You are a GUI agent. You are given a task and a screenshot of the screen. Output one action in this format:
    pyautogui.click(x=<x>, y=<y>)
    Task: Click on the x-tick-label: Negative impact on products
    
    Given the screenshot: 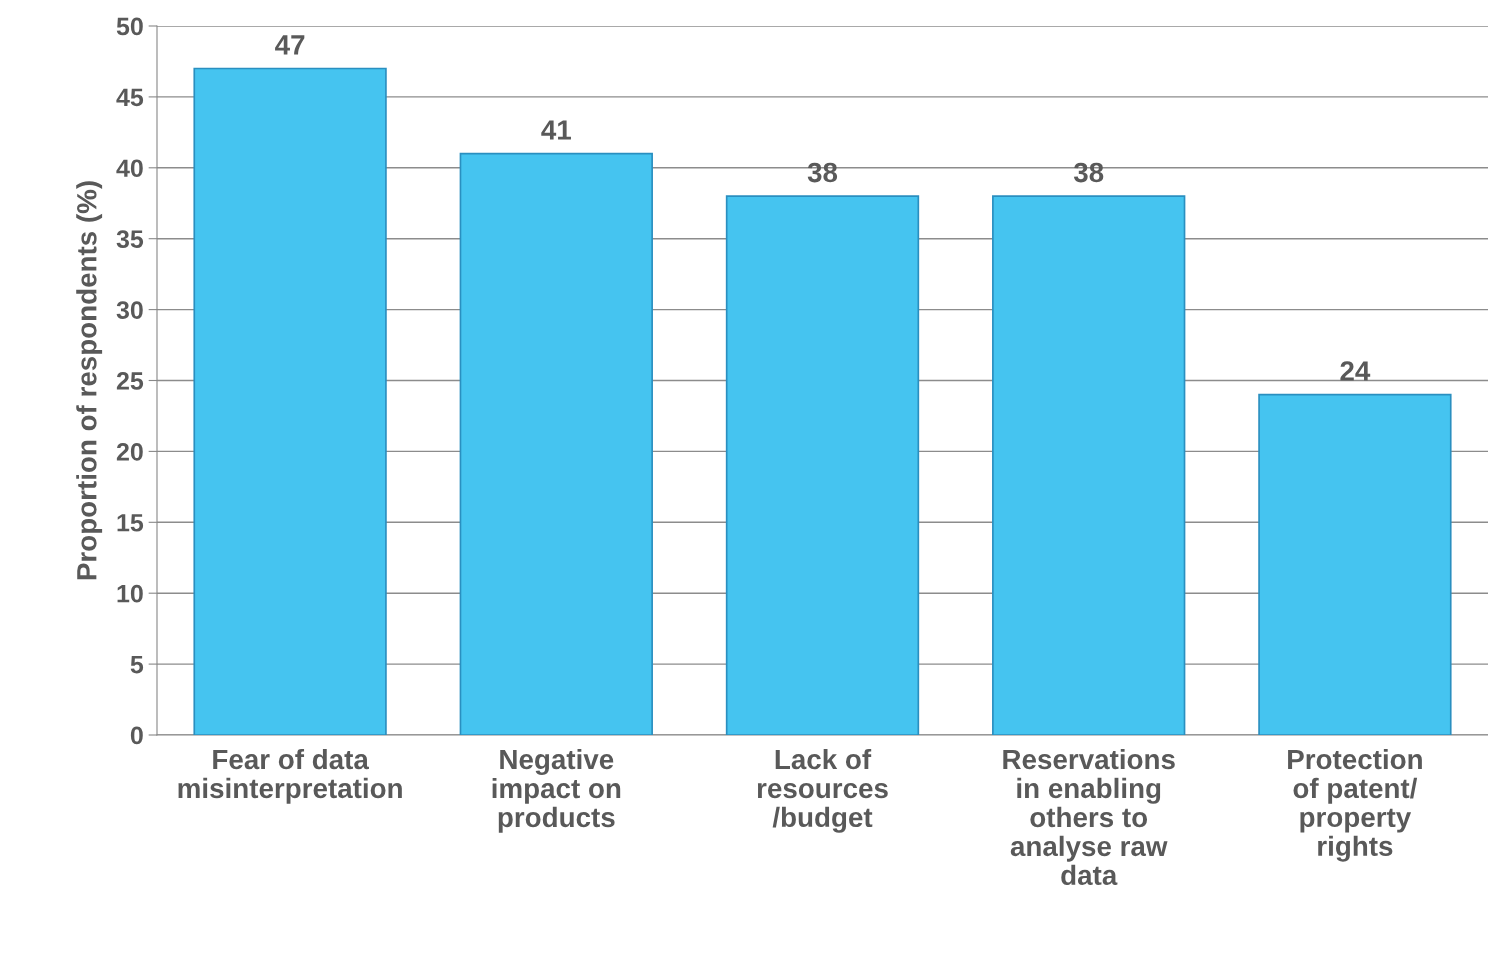 What is the action you would take?
    pyautogui.click(x=556, y=790)
    